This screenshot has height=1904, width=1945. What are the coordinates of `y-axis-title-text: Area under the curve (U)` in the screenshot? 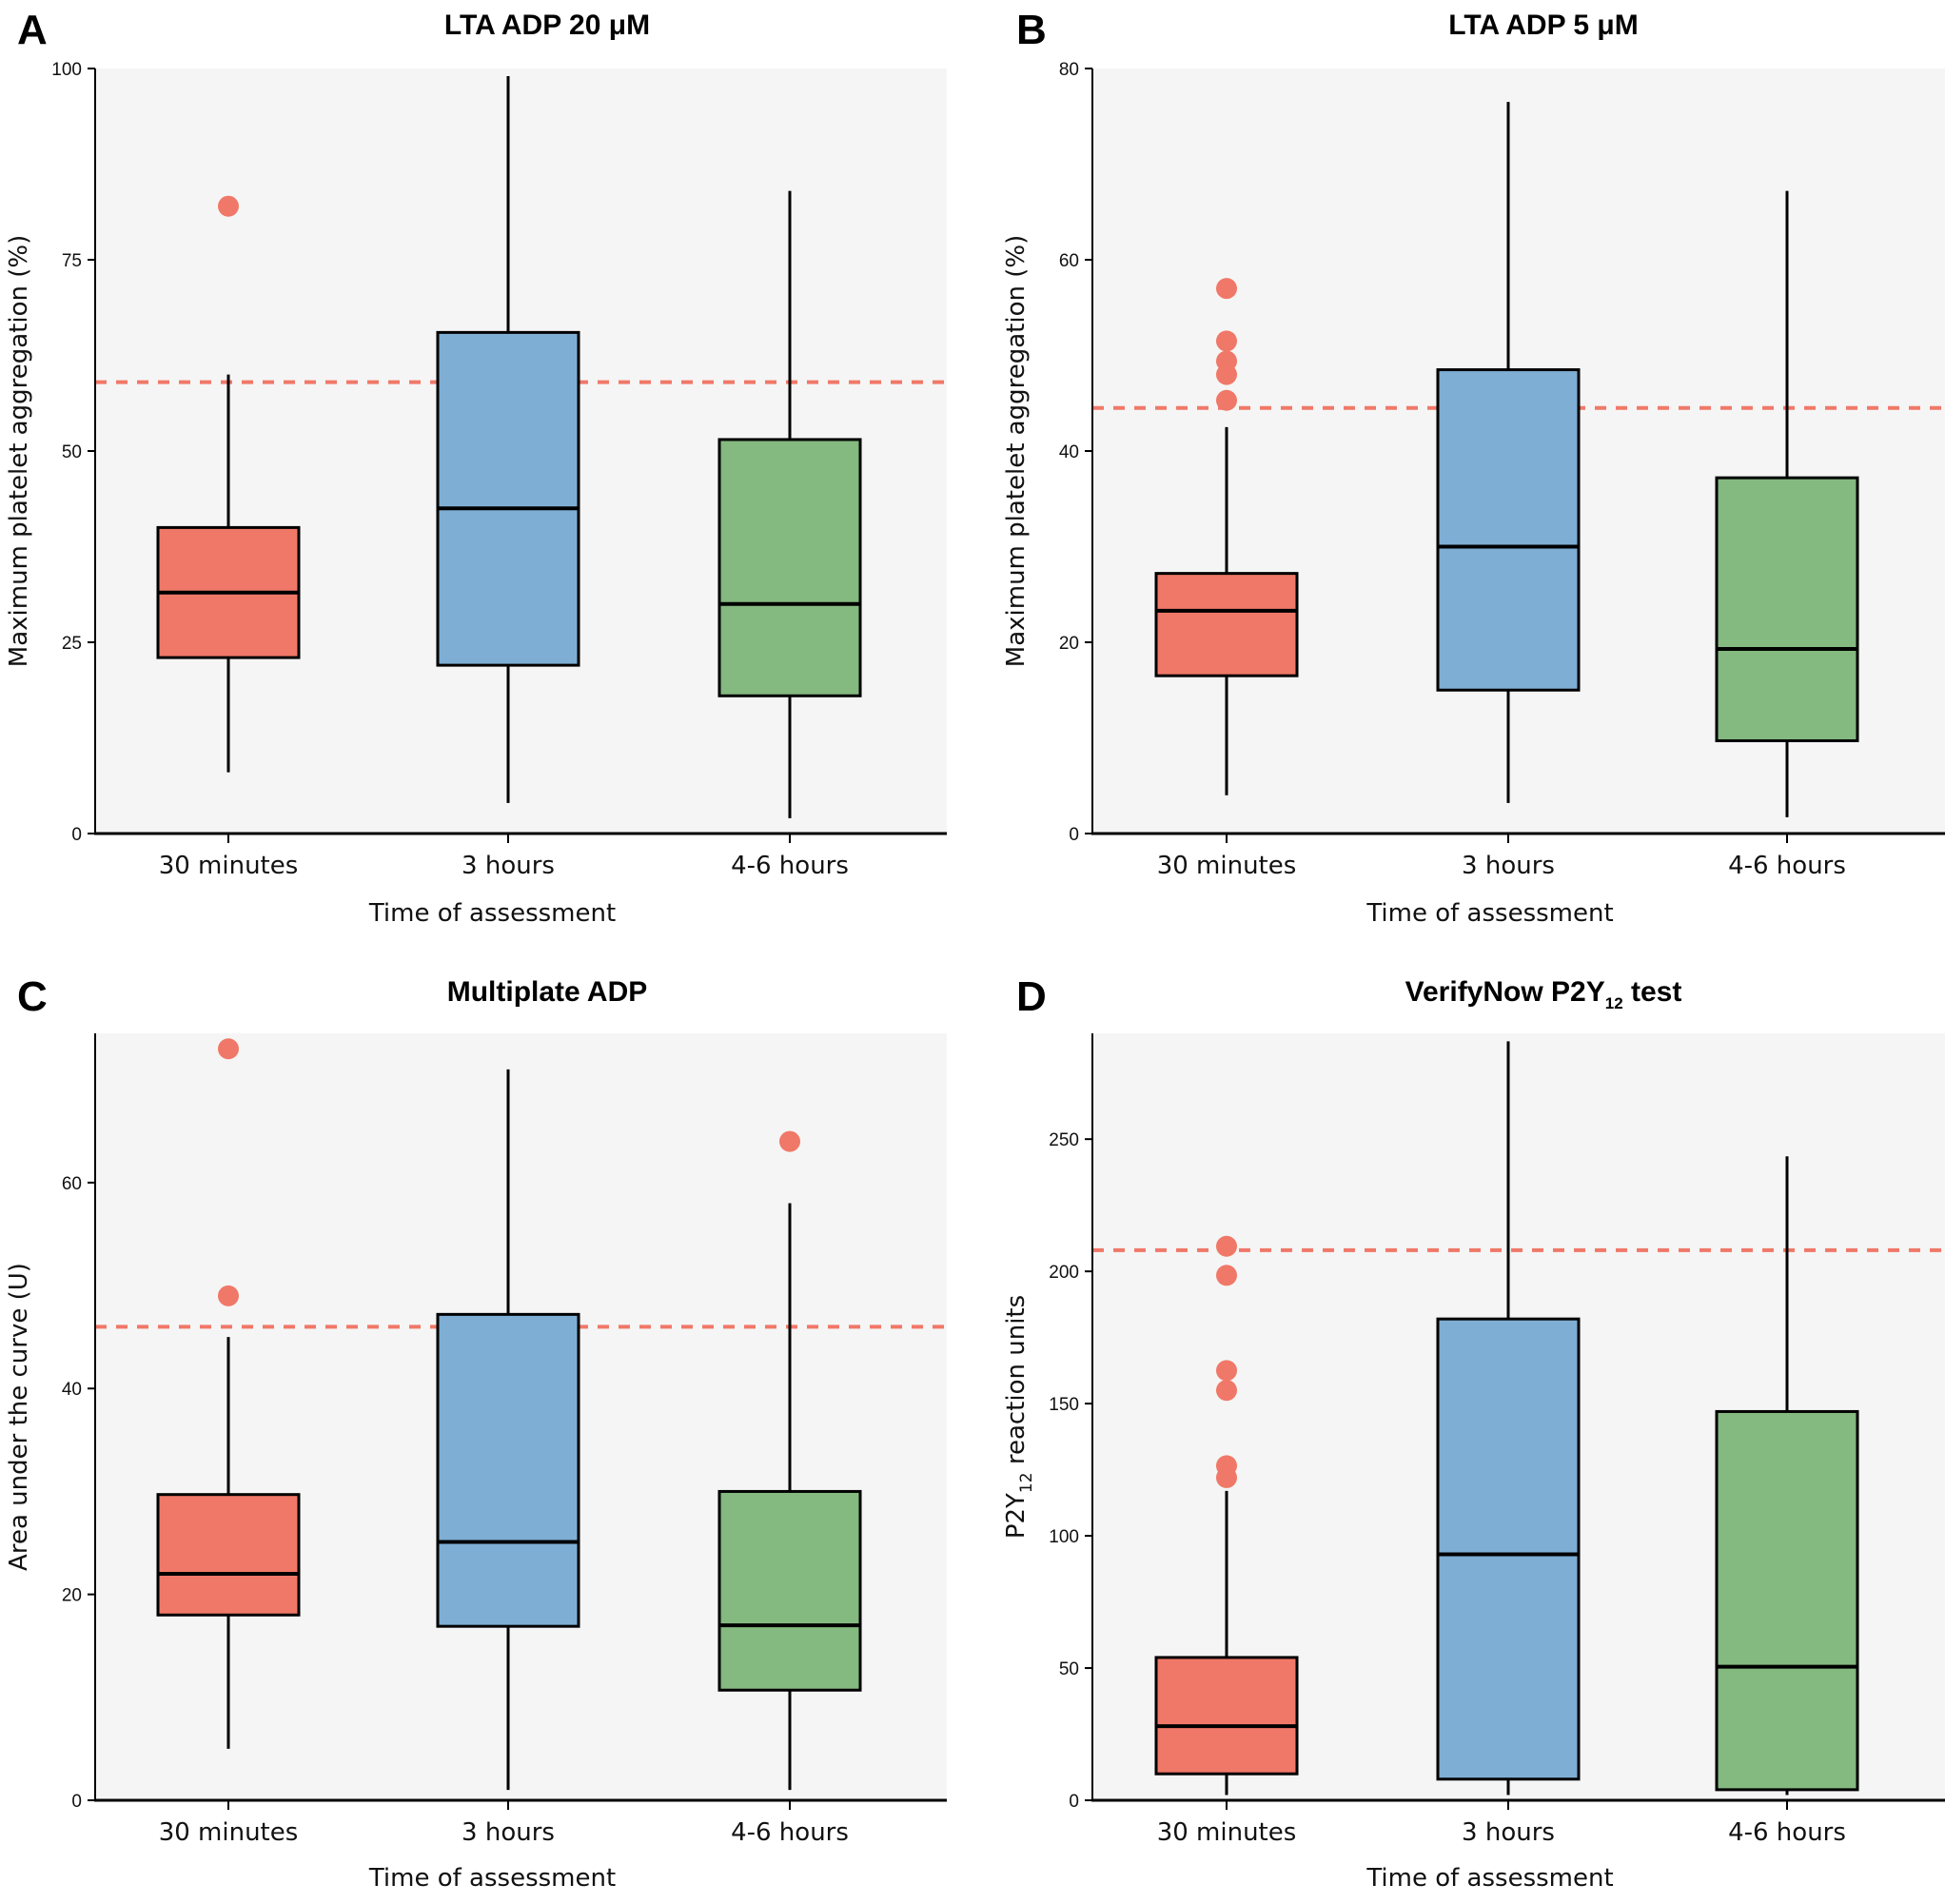 It's located at (19, 1417).